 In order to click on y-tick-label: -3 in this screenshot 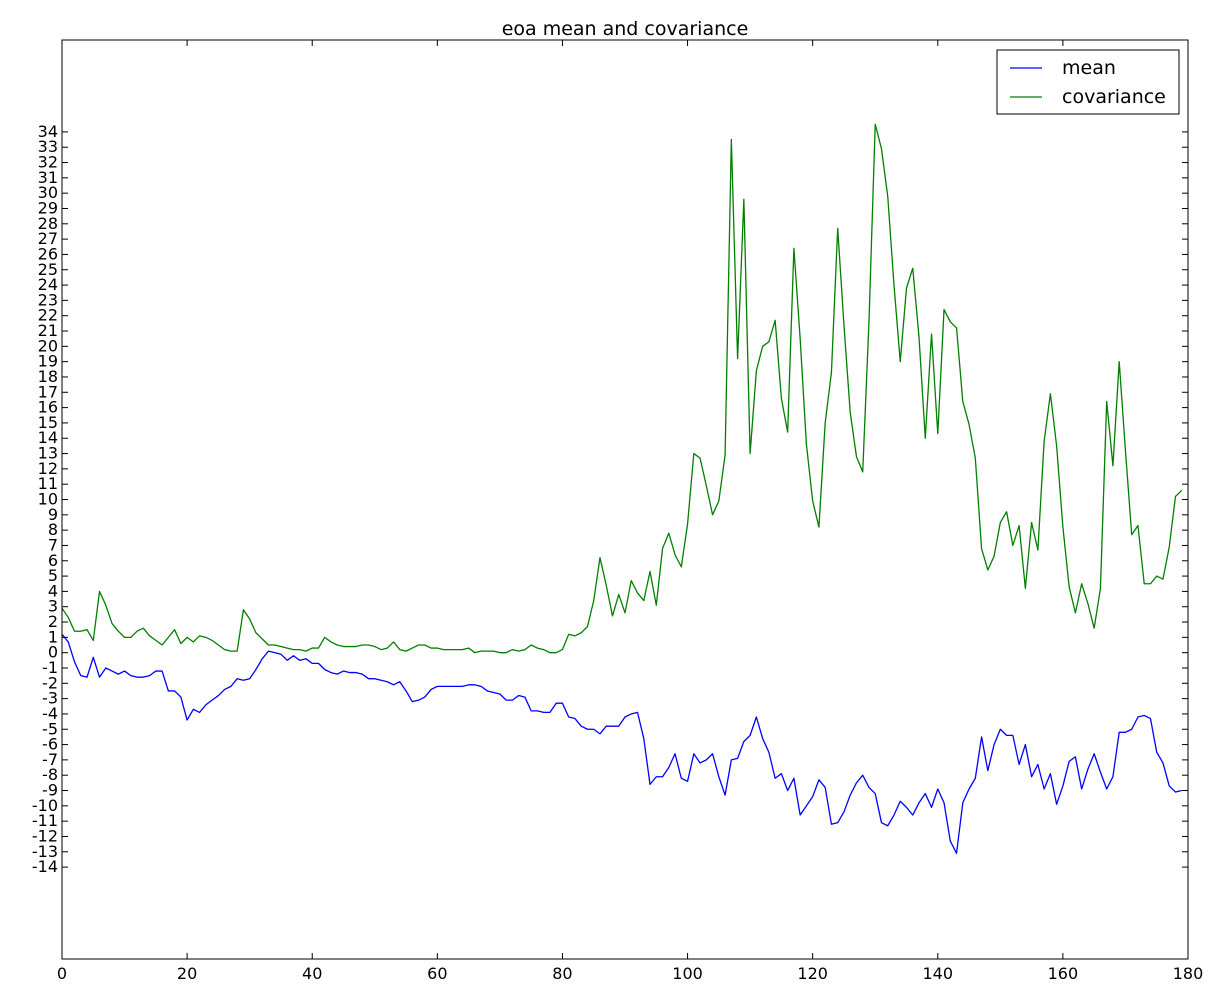, I will do `click(50, 698)`.